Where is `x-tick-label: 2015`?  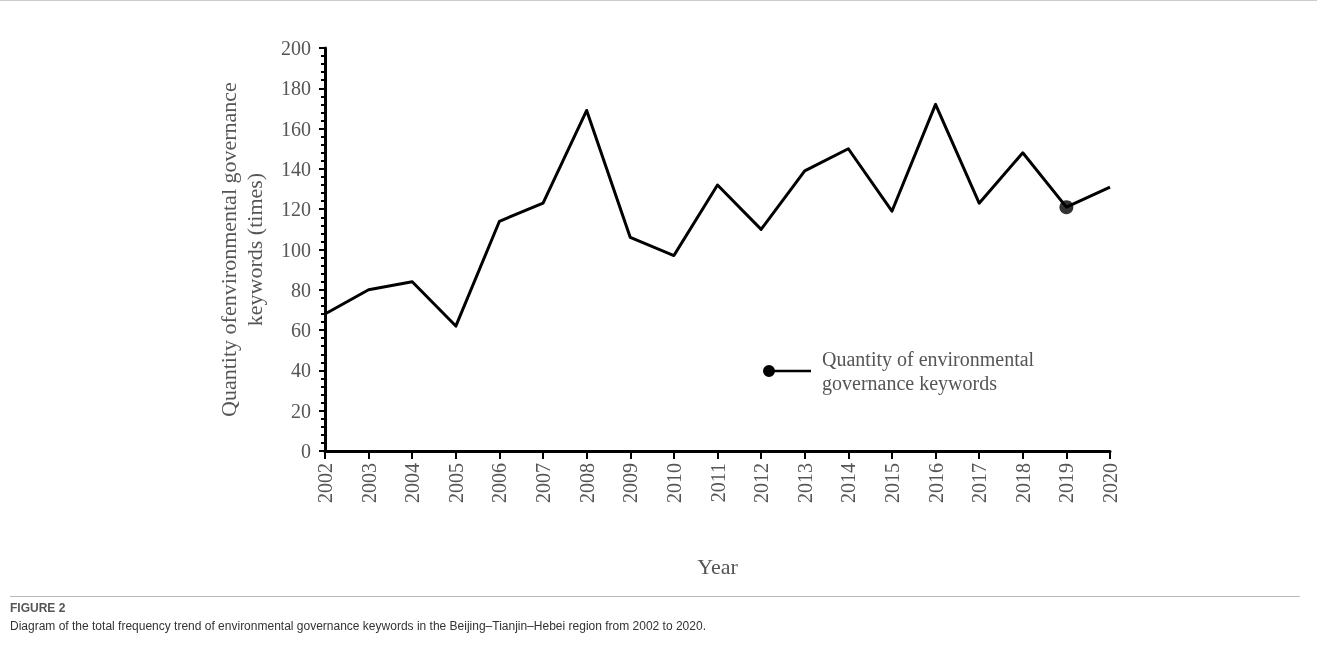
x-tick-label: 2015 is located at coordinates (891, 483).